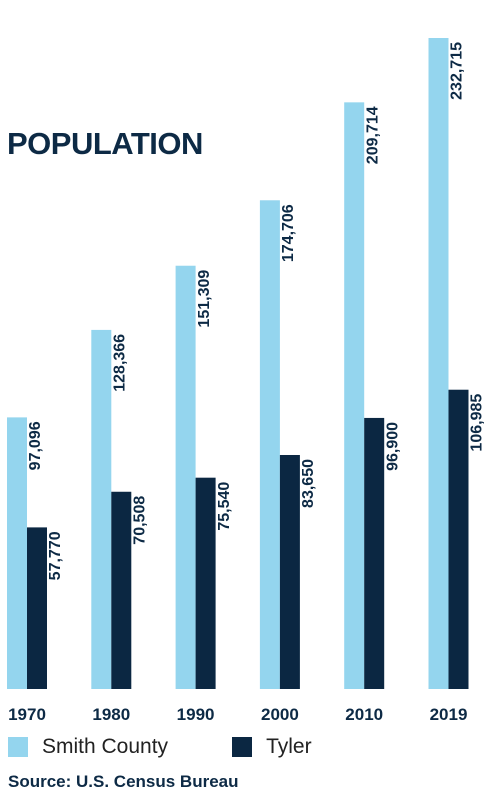  Describe the element at coordinates (105, 746) in the screenshot. I see `legend-label-smith-county: Smith County` at that location.